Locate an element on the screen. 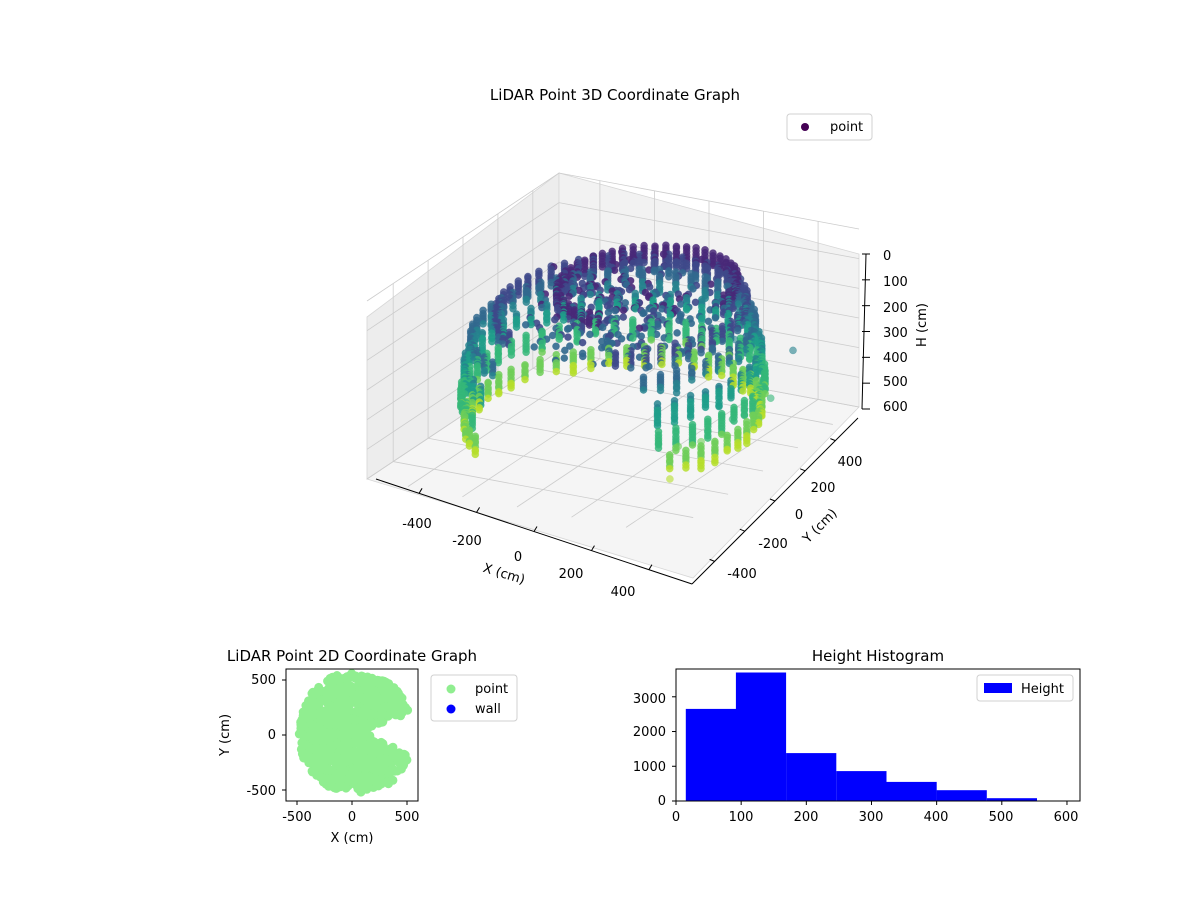  scatter3d-legend-label: point is located at coordinates (846, 127).